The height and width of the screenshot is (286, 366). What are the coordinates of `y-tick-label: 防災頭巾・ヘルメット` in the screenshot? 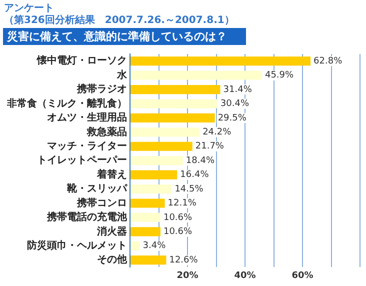 It's located at (77, 245).